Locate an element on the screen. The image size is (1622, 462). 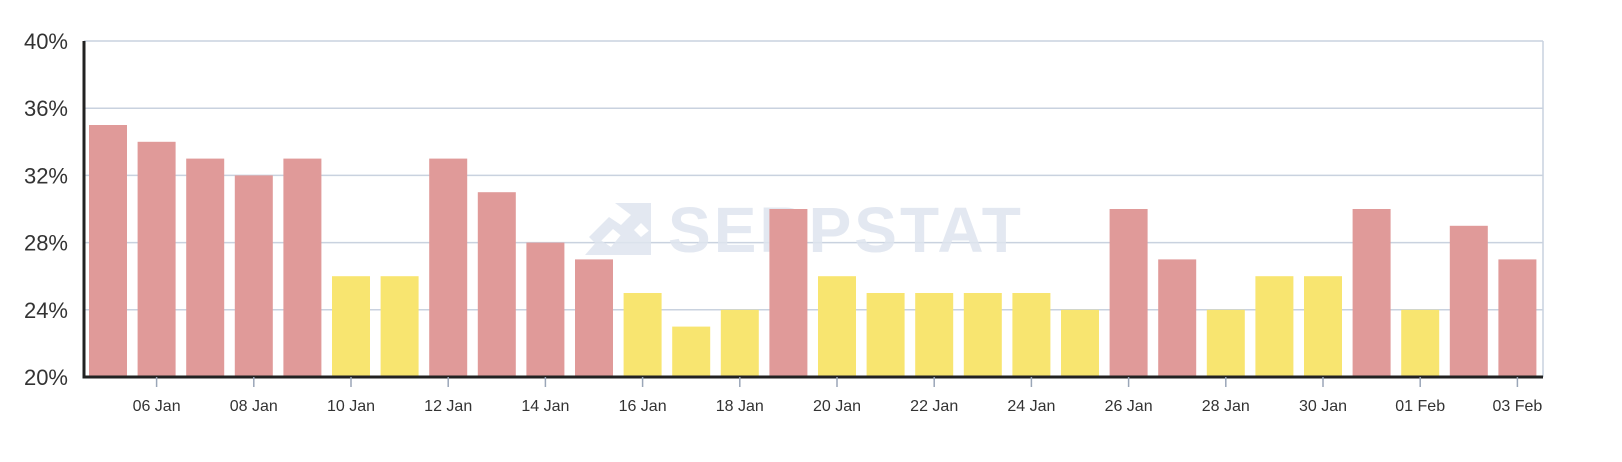
bar: 02 Feb: 29% is located at coordinates (1468, 301).